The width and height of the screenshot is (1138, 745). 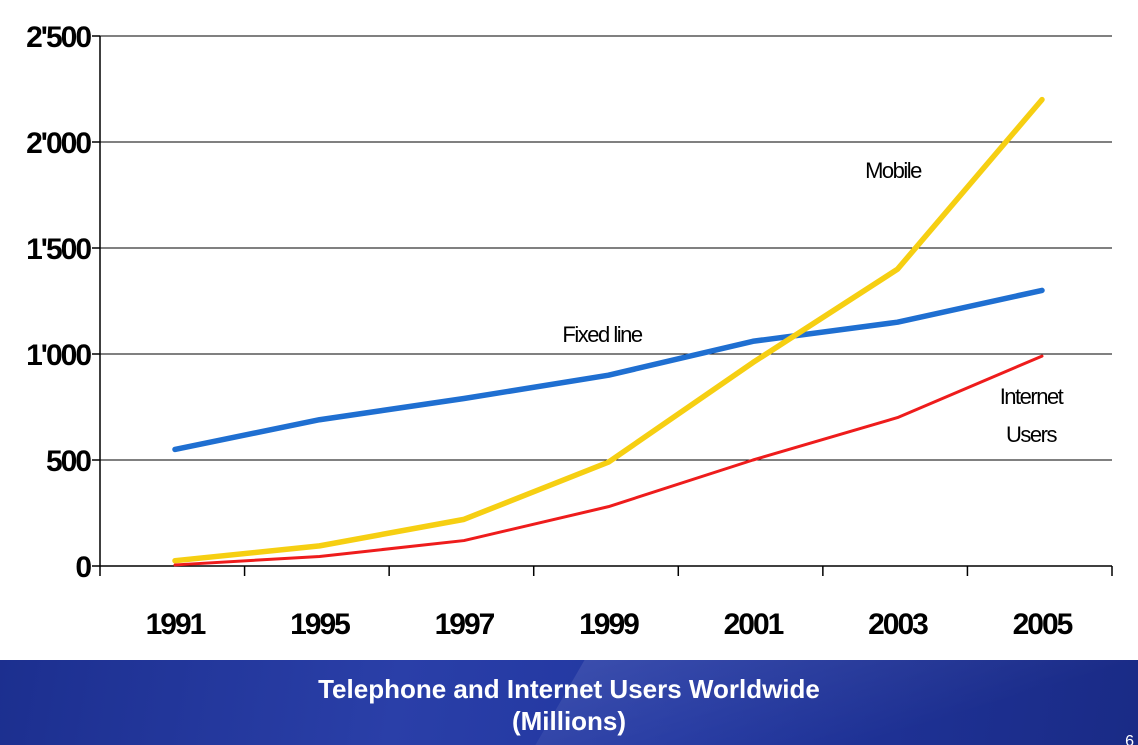 What do you see at coordinates (1043, 624) in the screenshot?
I see `x-tick-label: 2005` at bounding box center [1043, 624].